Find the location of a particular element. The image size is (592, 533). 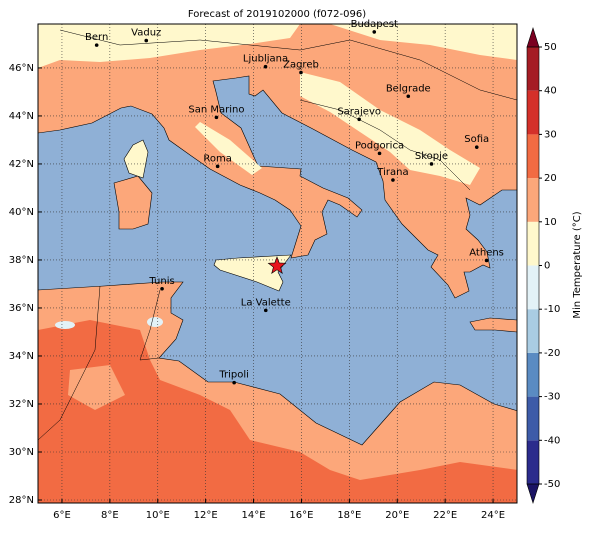

lon-tick-label: 20°E is located at coordinates (397, 515).